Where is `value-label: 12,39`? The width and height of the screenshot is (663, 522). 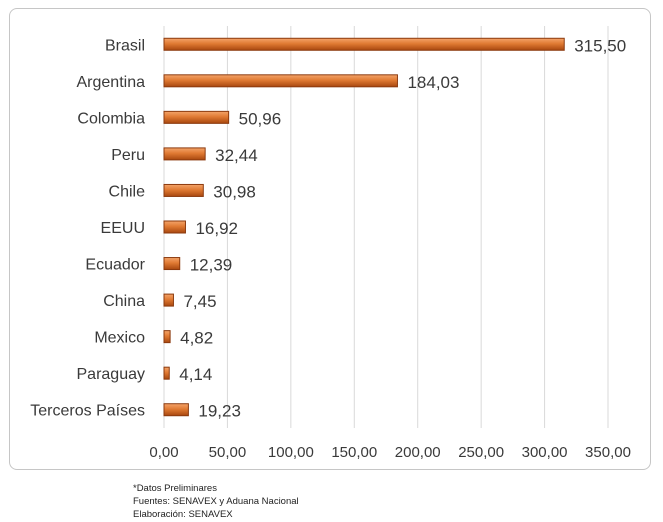 value-label: 12,39 is located at coordinates (211, 265).